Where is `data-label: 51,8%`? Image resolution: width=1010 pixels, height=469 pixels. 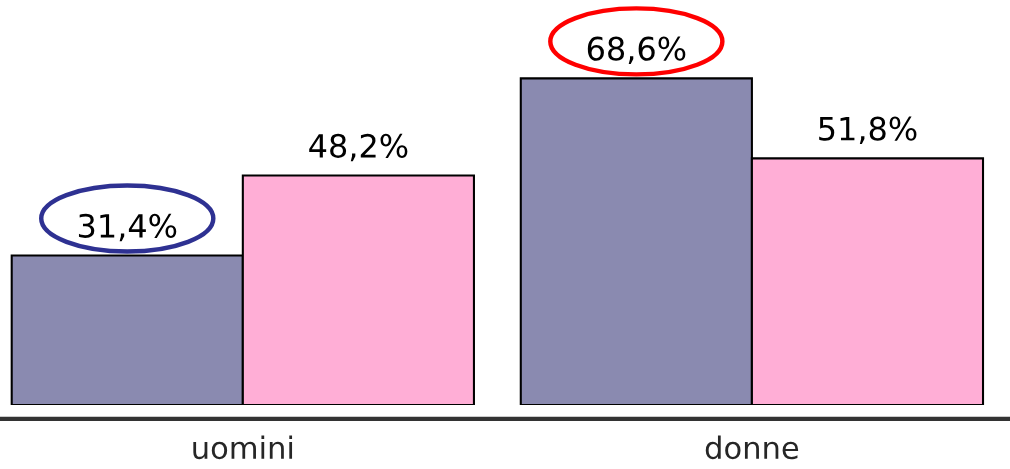 data-label: 51,8% is located at coordinates (868, 130).